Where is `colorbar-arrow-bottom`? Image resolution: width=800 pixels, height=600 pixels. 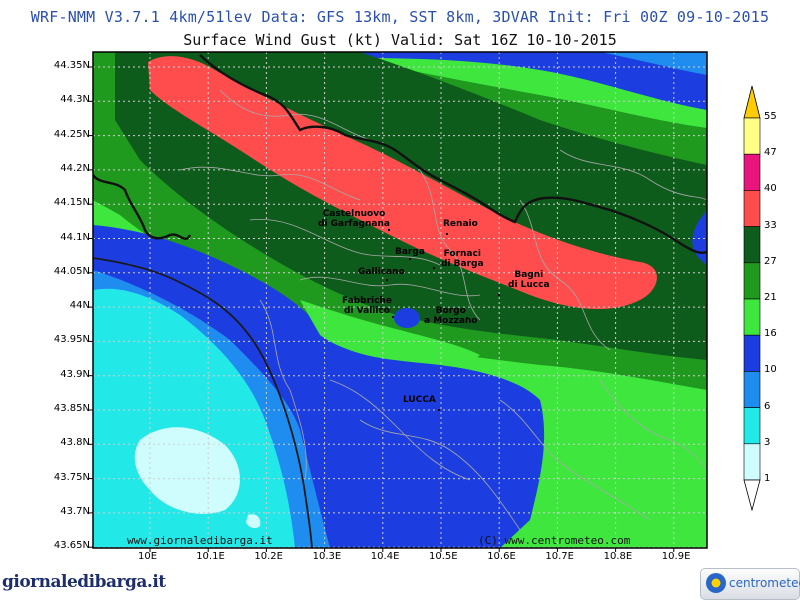 colorbar-arrow-bottom is located at coordinates (752, 495).